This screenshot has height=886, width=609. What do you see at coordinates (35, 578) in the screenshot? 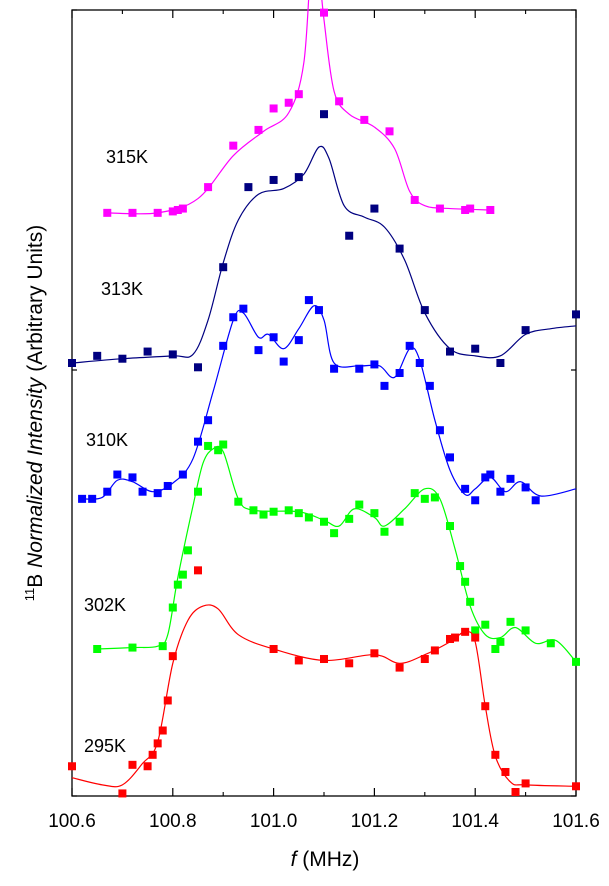
I see `y-axis-element: B` at bounding box center [35, 578].